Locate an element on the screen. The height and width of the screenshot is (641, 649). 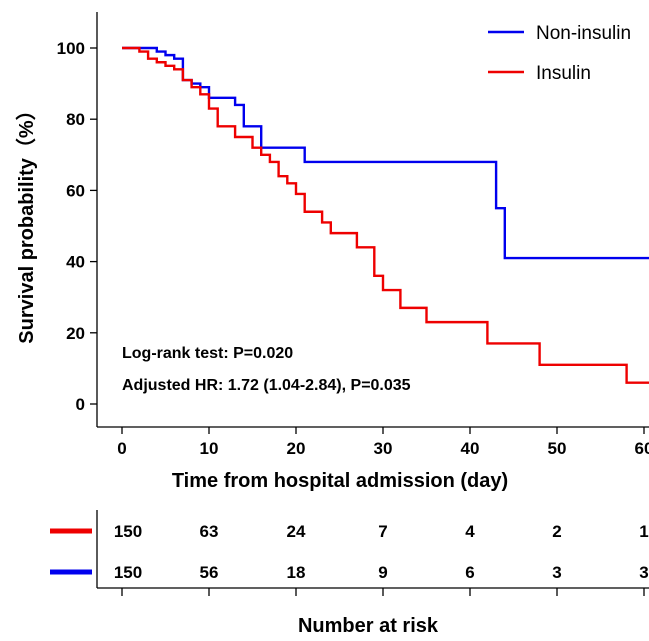
risk-count: 24 is located at coordinates (296, 531).